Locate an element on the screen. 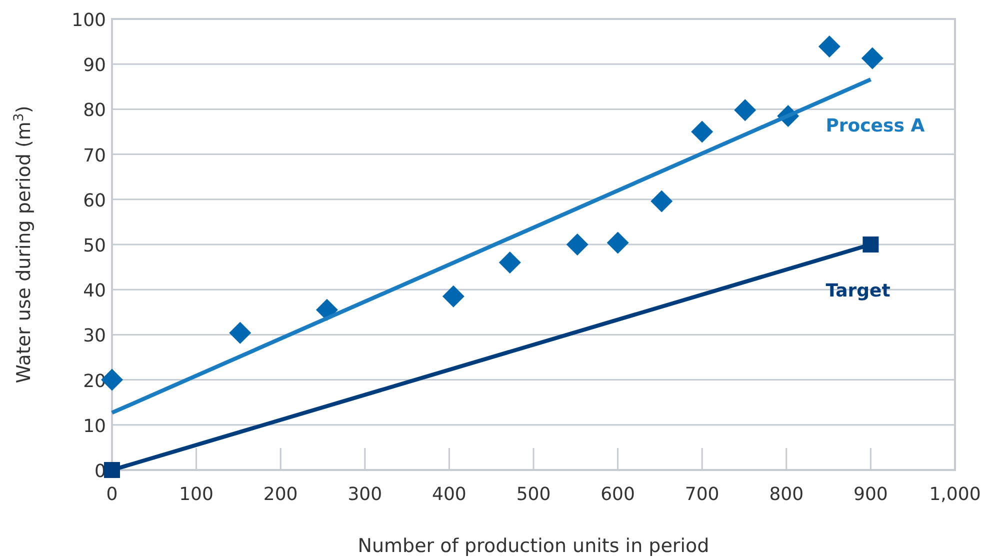 The width and height of the screenshot is (989, 560). series-label: Process A is located at coordinates (875, 125).